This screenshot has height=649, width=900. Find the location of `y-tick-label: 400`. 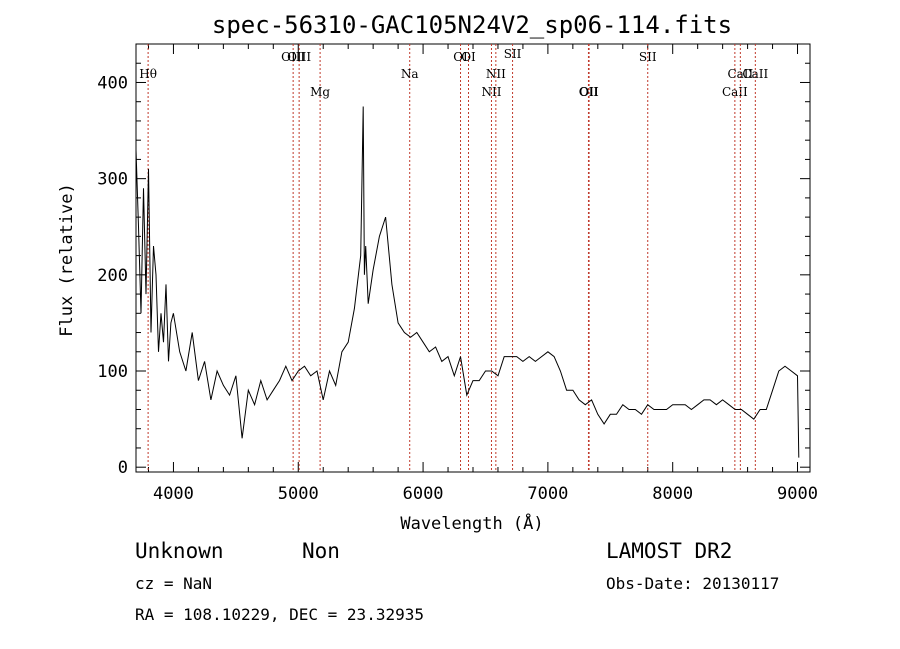

y-tick-label: 400 is located at coordinates (112, 83).